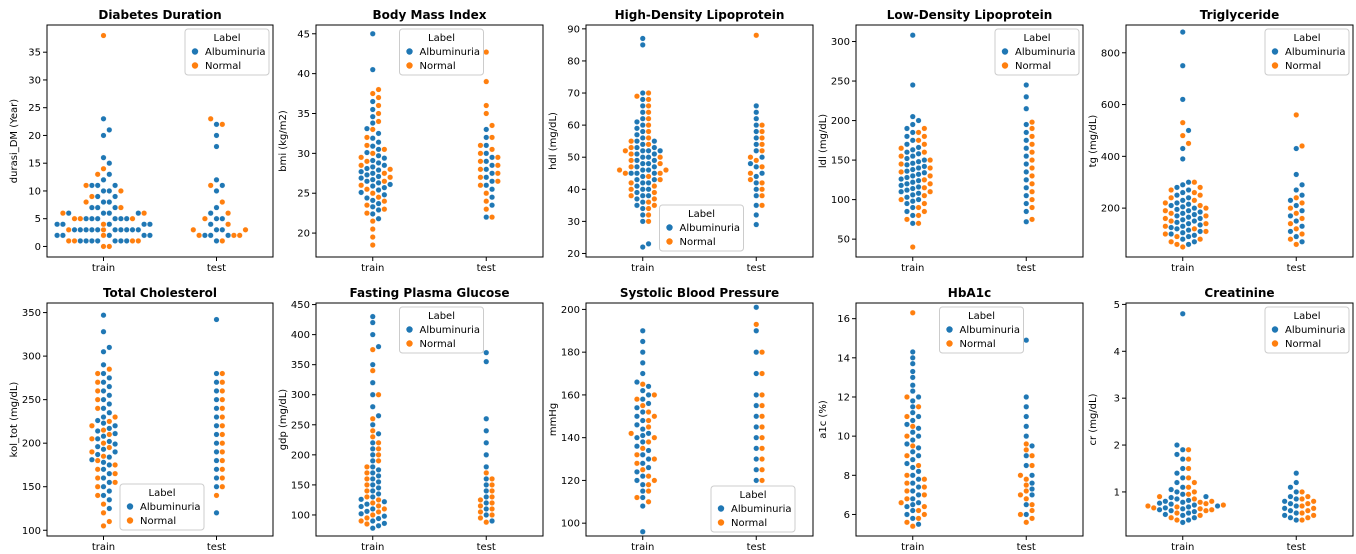  What do you see at coordinates (699, 141) in the screenshot?
I see `plot-frame` at bounding box center [699, 141].